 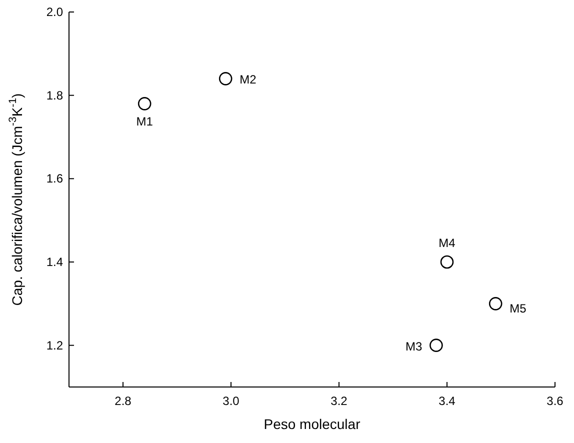 I want to click on y-tick-label: 1.6, so click(x=55, y=179).